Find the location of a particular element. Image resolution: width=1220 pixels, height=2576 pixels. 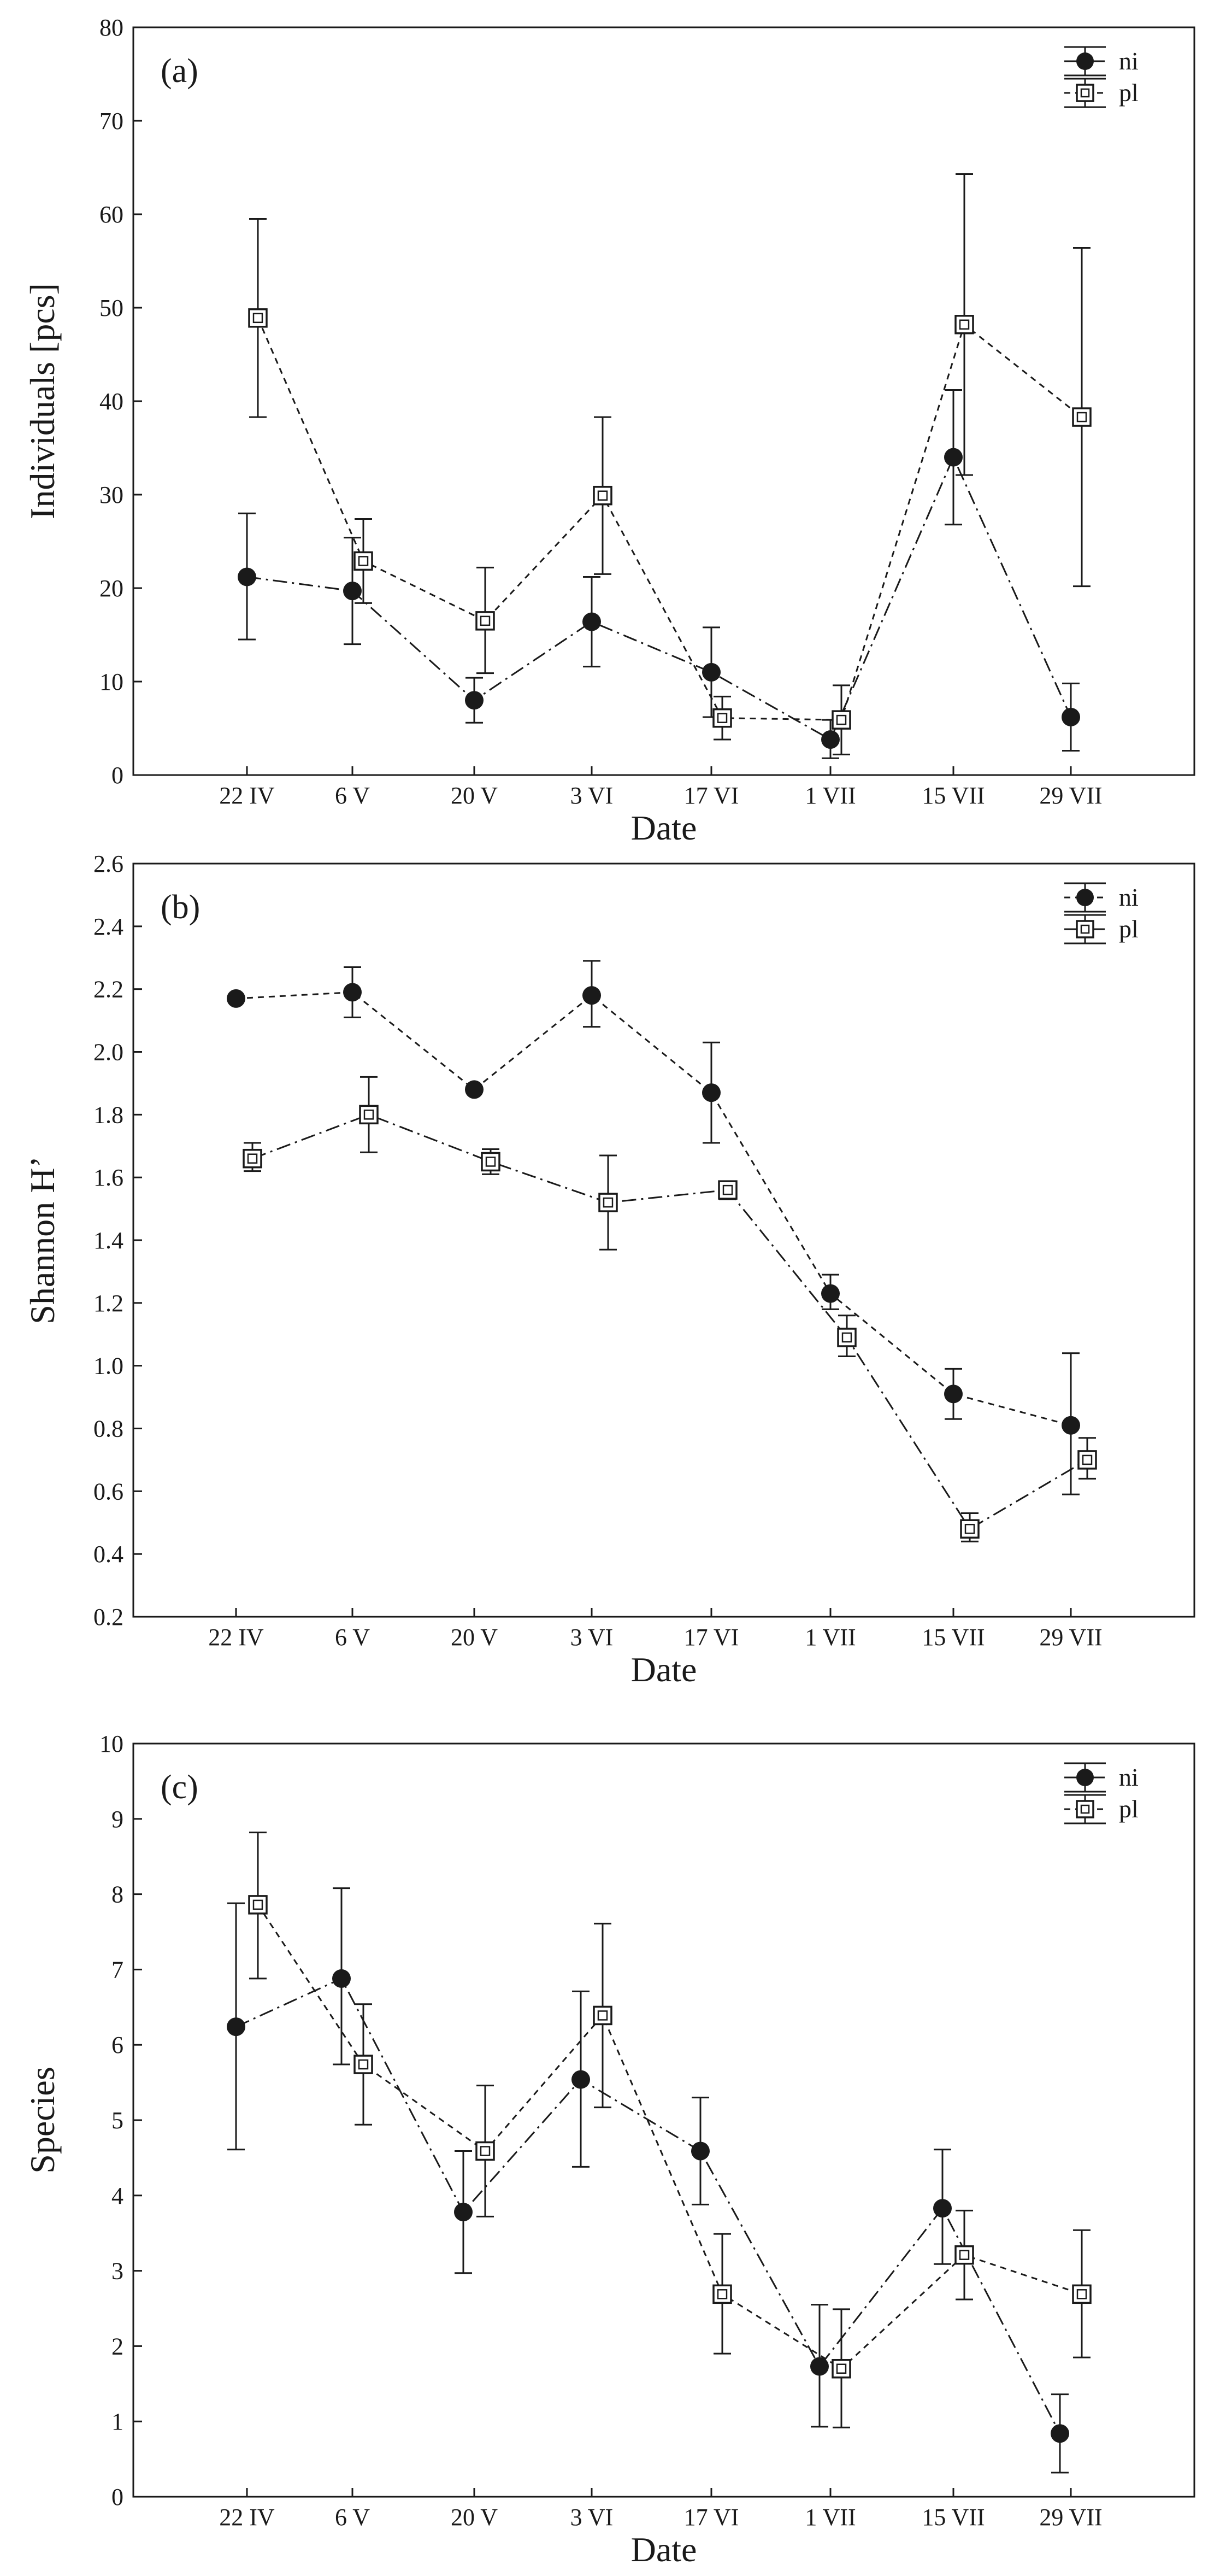

y-tick-label: 4 is located at coordinates (117, 2195).